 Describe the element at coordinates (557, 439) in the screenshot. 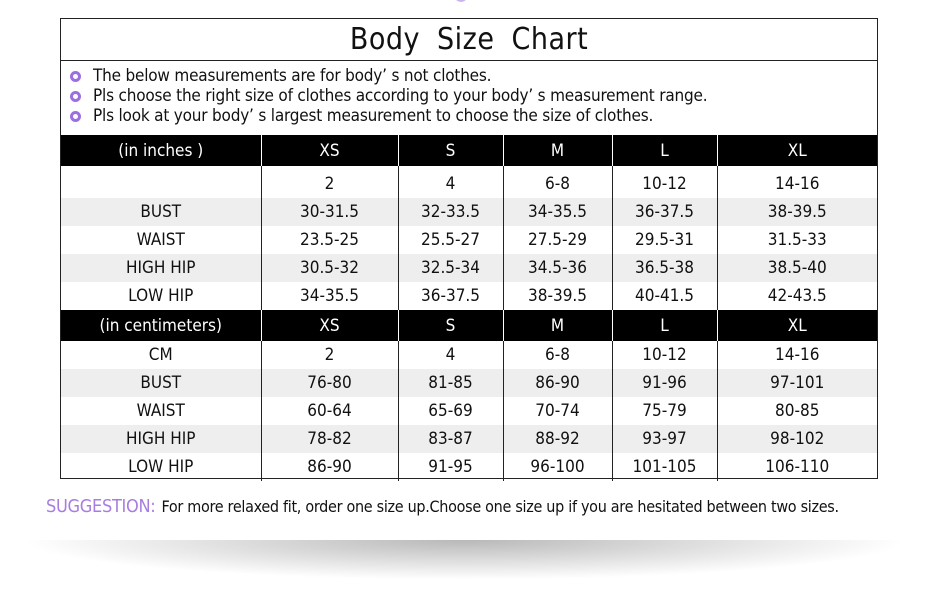

I see `table-cell: 88-92` at that location.